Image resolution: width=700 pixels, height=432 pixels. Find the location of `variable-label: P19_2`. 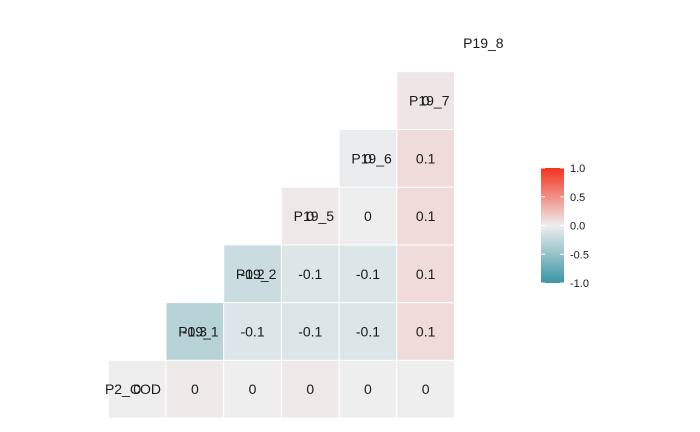

variable-label: P19_2 is located at coordinates (256, 274).